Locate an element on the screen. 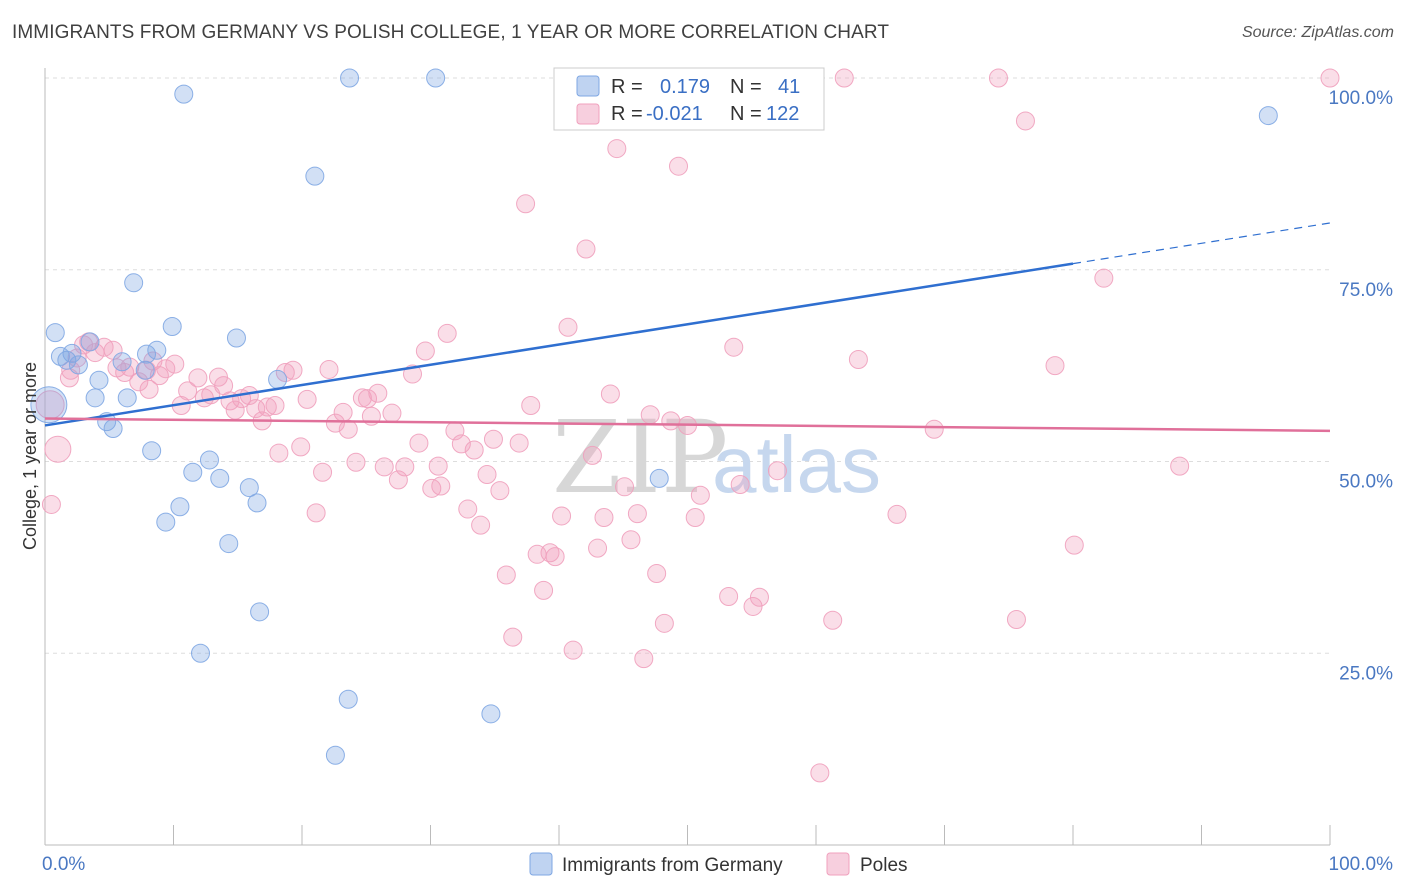 This screenshot has width=1406, height=892. y-tick-label-50: 50.0% is located at coordinates (1366, 482).